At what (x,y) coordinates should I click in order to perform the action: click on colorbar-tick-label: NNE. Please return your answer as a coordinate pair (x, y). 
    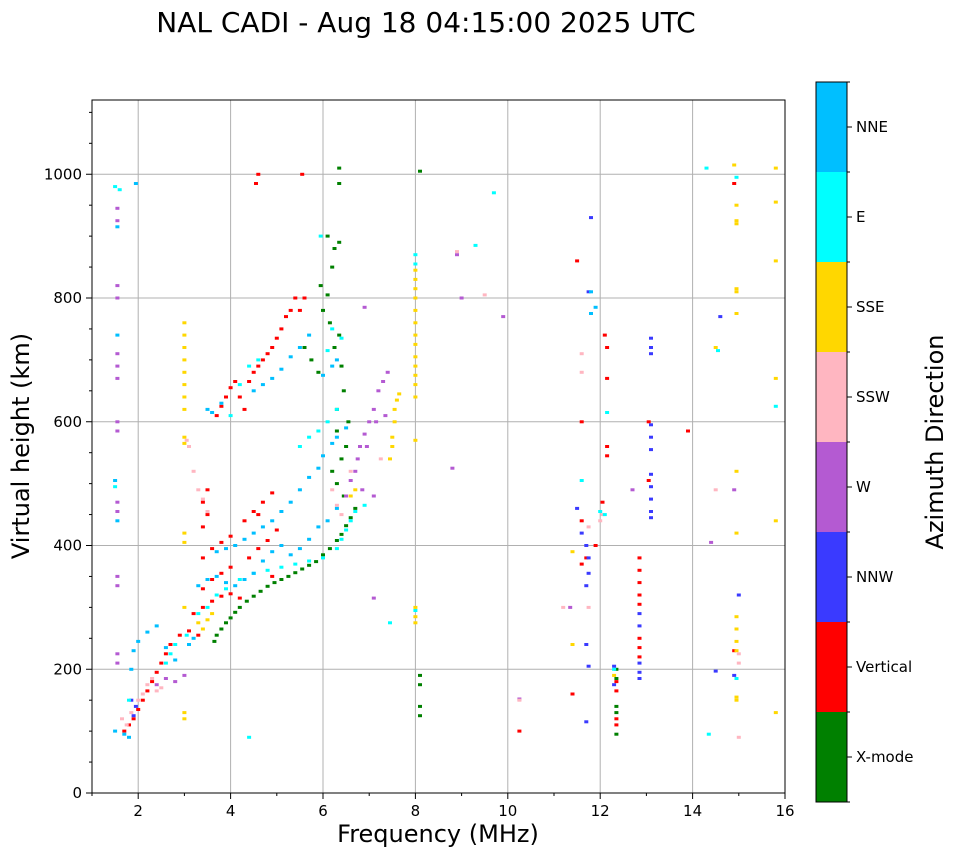
    Looking at the image, I should click on (872, 127).